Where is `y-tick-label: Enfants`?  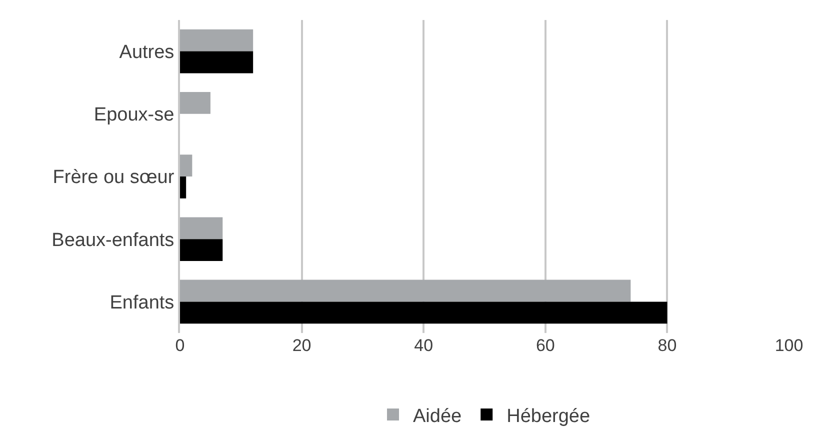
y-tick-label: Enfants is located at coordinates (142, 303).